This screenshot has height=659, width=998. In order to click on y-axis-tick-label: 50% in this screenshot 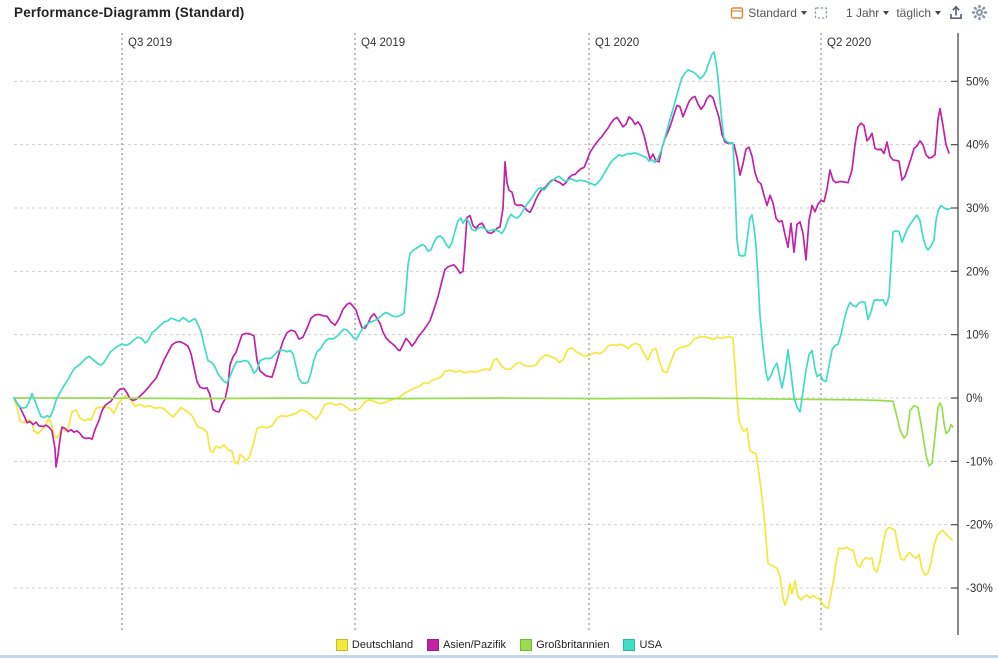, I will do `click(977, 82)`.